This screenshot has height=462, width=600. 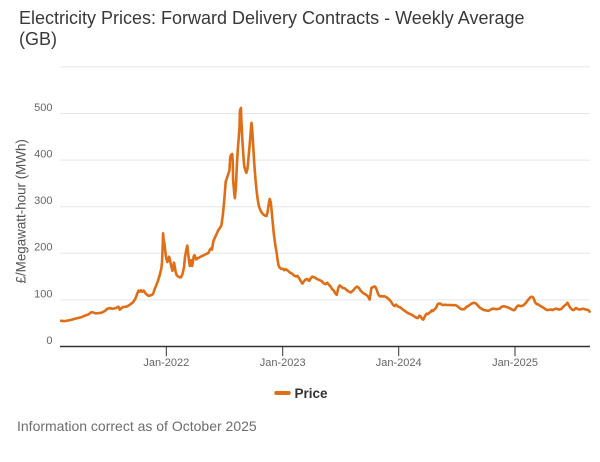 I want to click on svg-text: Jan-2022, so click(x=166, y=363).